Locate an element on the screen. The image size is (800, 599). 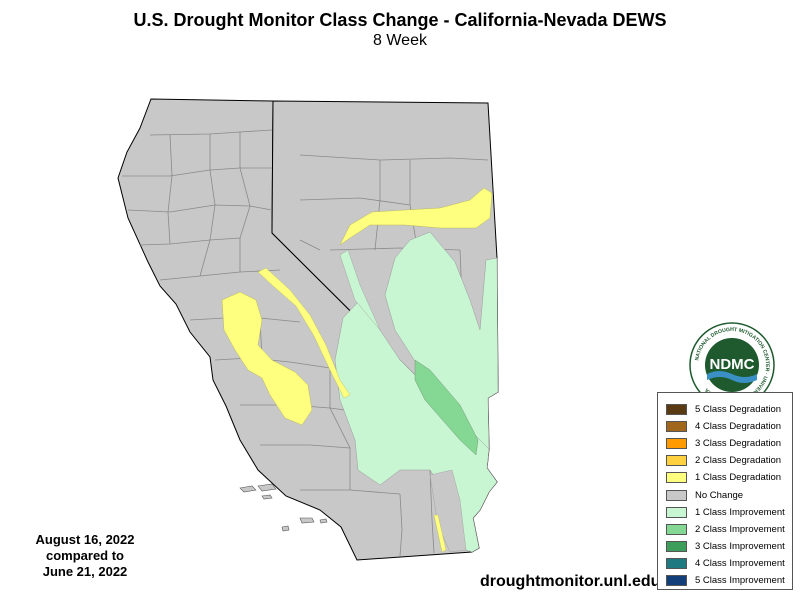
improvement-1-nevada-west-strip is located at coordinates (360, 290).